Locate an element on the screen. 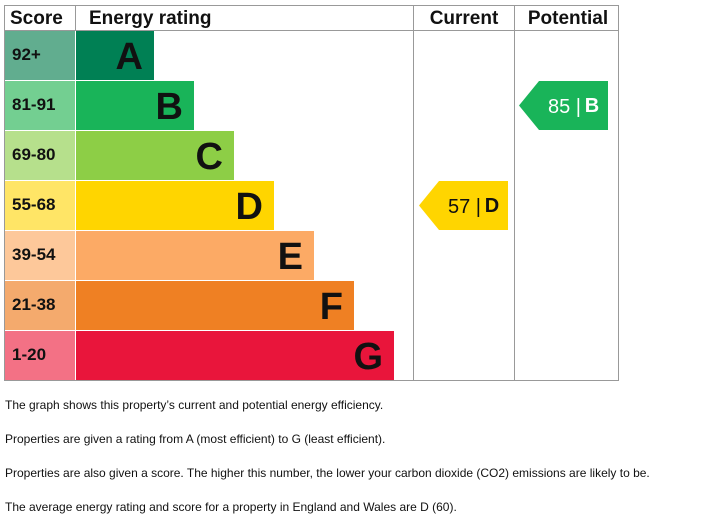  rating-letter-a: A is located at coordinates (129, 57).